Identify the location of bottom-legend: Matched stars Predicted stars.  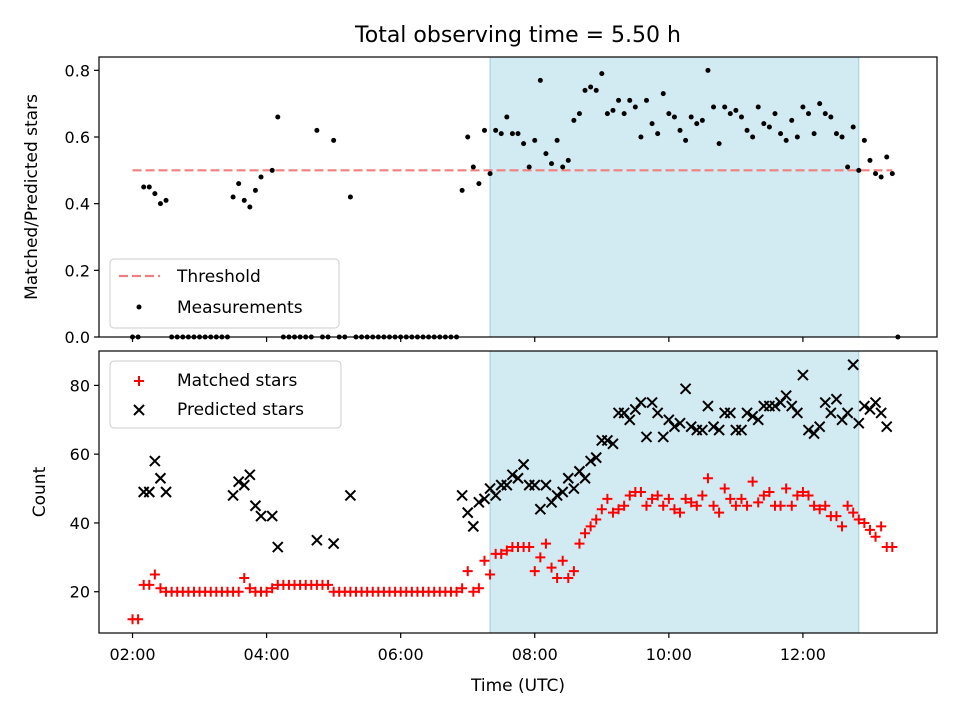
(225, 394).